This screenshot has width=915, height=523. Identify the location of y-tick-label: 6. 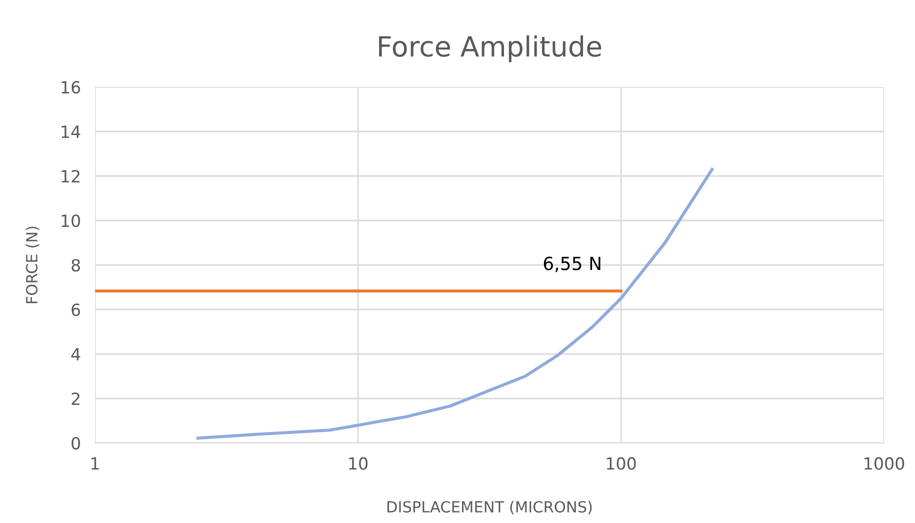
(76, 309).